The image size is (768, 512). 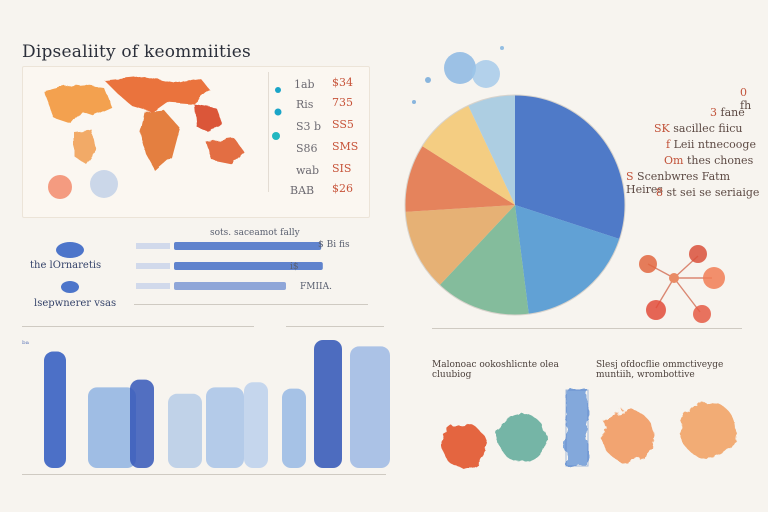 I want to click on vbar-chart, so click(x=217, y=404).